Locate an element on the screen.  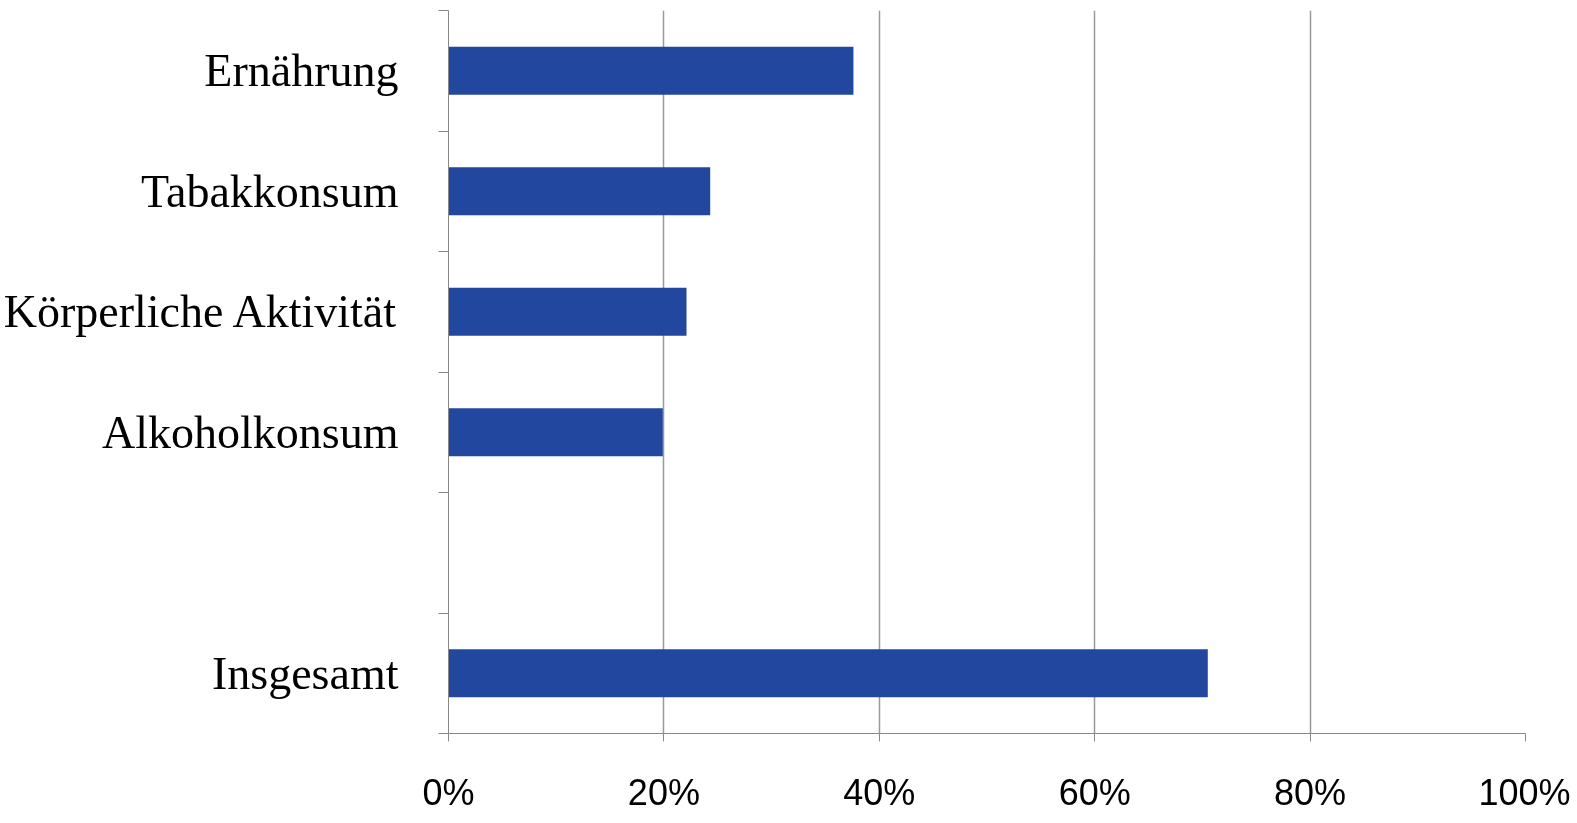
y-tick-label: Insgesamt is located at coordinates (305, 673).